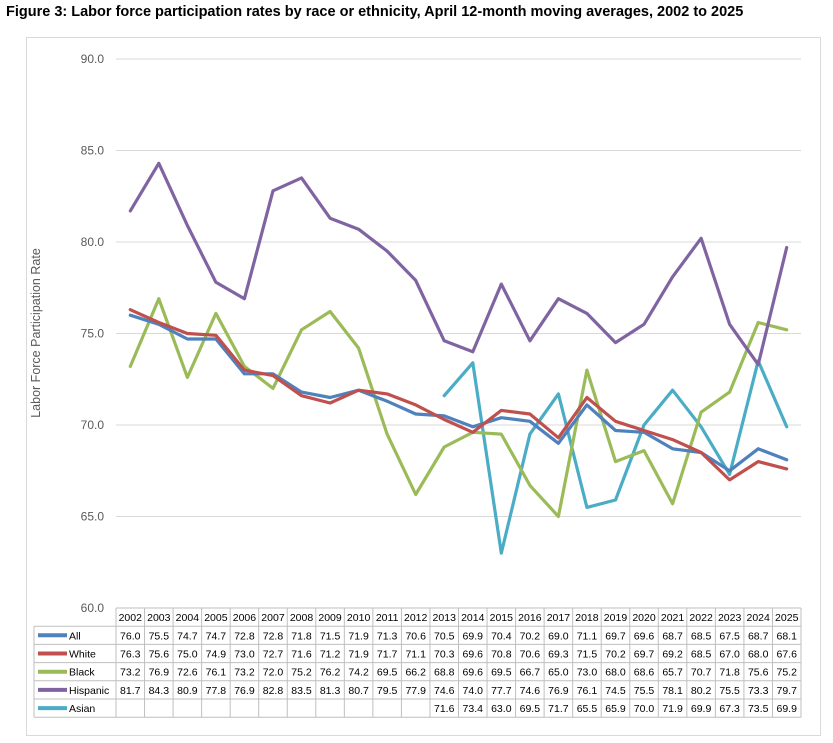 The width and height of the screenshot is (833, 743). What do you see at coordinates (615, 673) in the screenshot?
I see `table-cell: 68.0` at bounding box center [615, 673].